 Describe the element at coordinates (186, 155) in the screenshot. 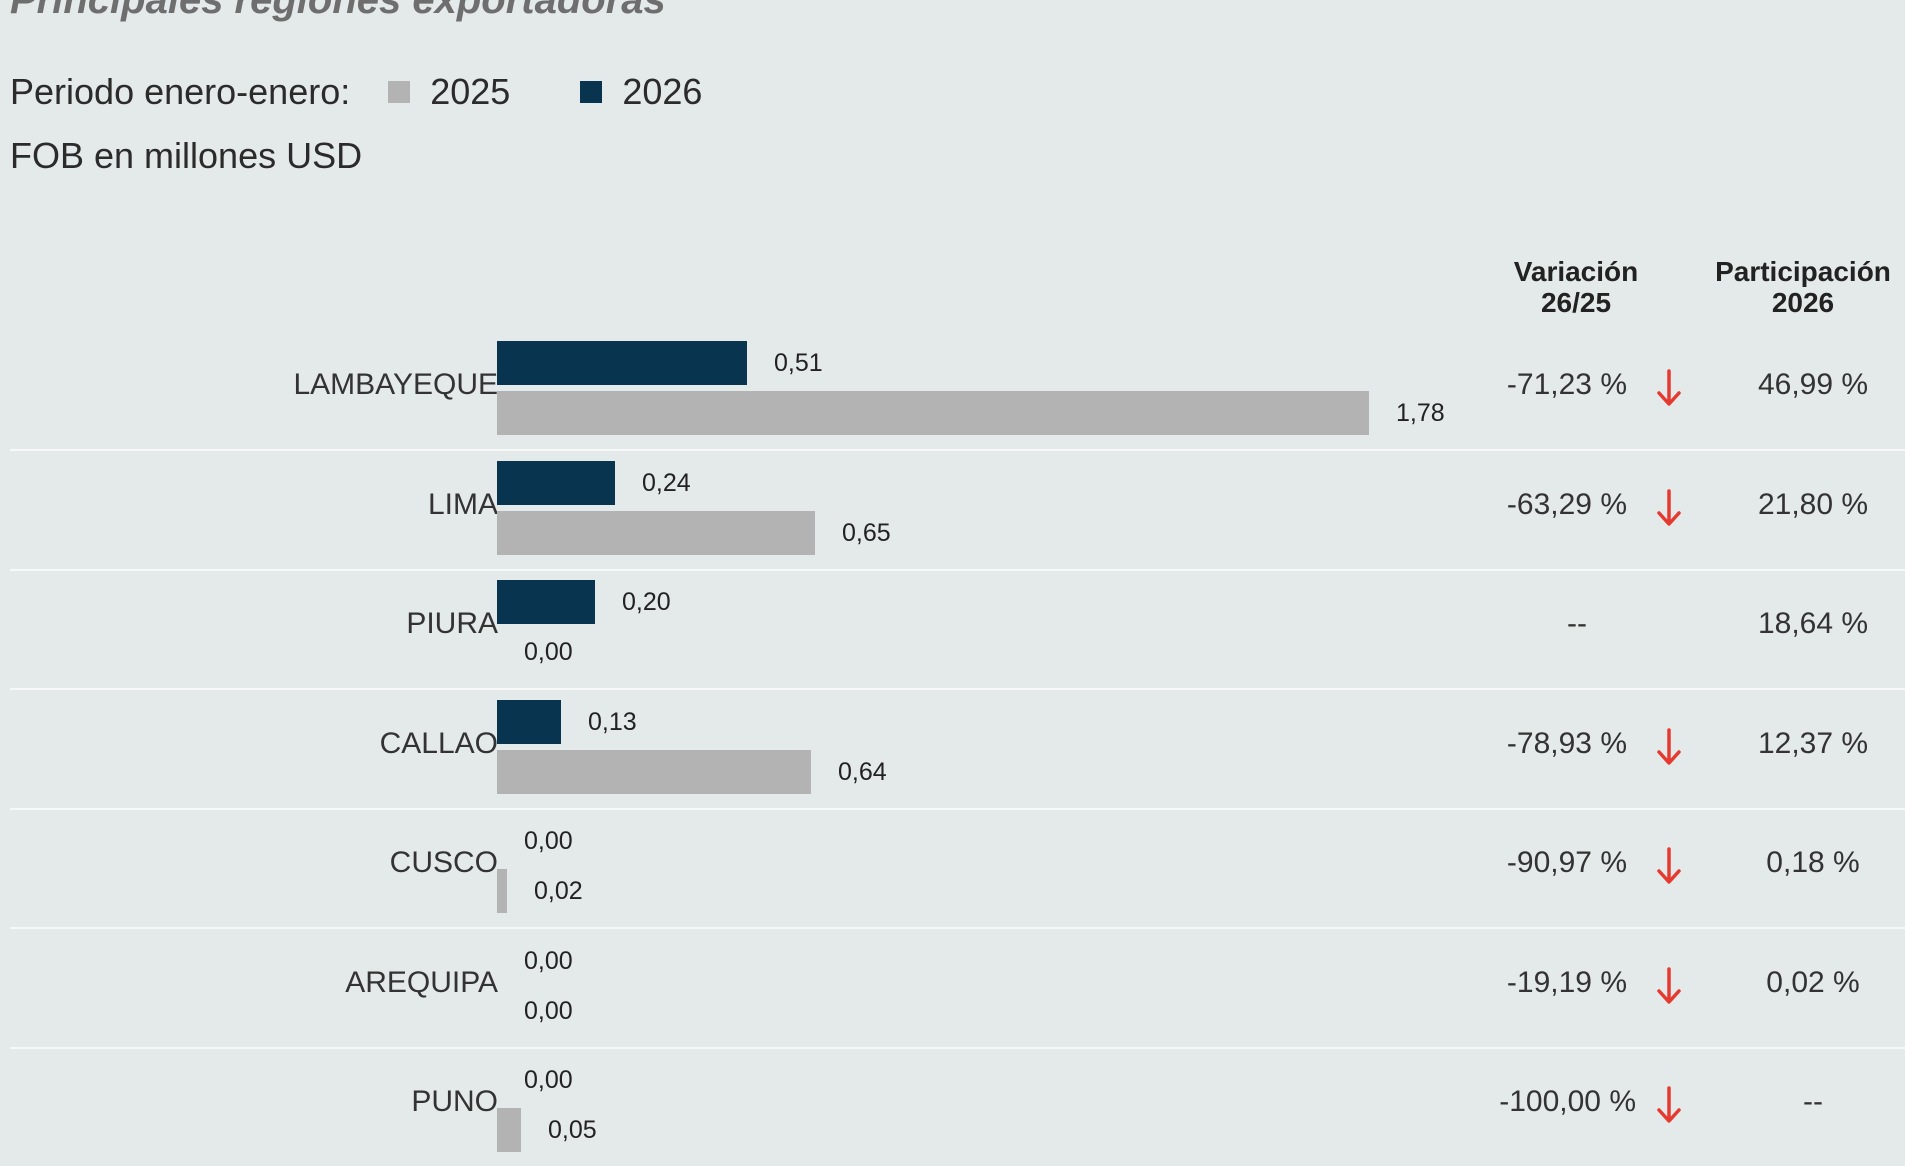

I see `unit-label: FOB en millones USD` at that location.